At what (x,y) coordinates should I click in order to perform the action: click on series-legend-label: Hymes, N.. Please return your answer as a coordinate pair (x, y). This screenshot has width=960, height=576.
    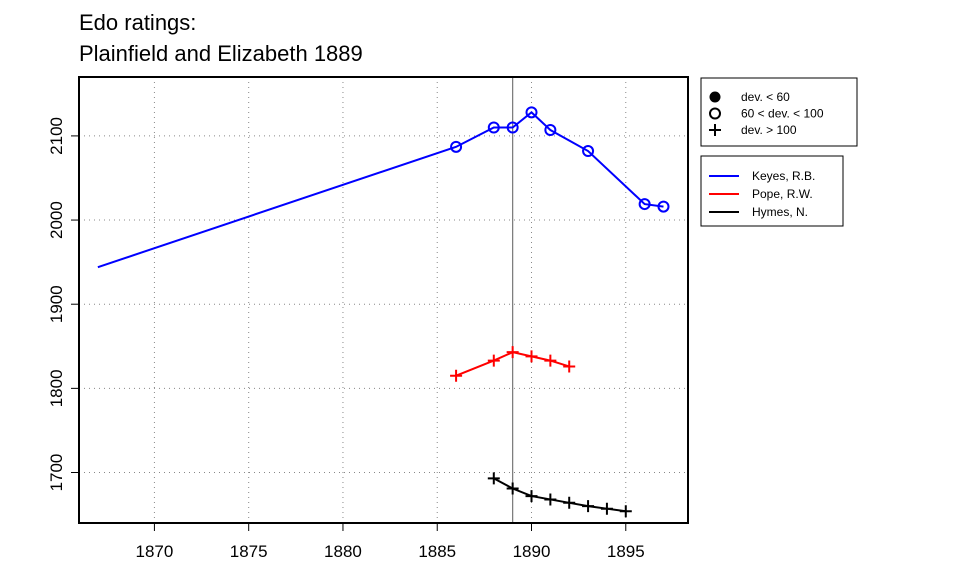
    Looking at the image, I should click on (780, 212).